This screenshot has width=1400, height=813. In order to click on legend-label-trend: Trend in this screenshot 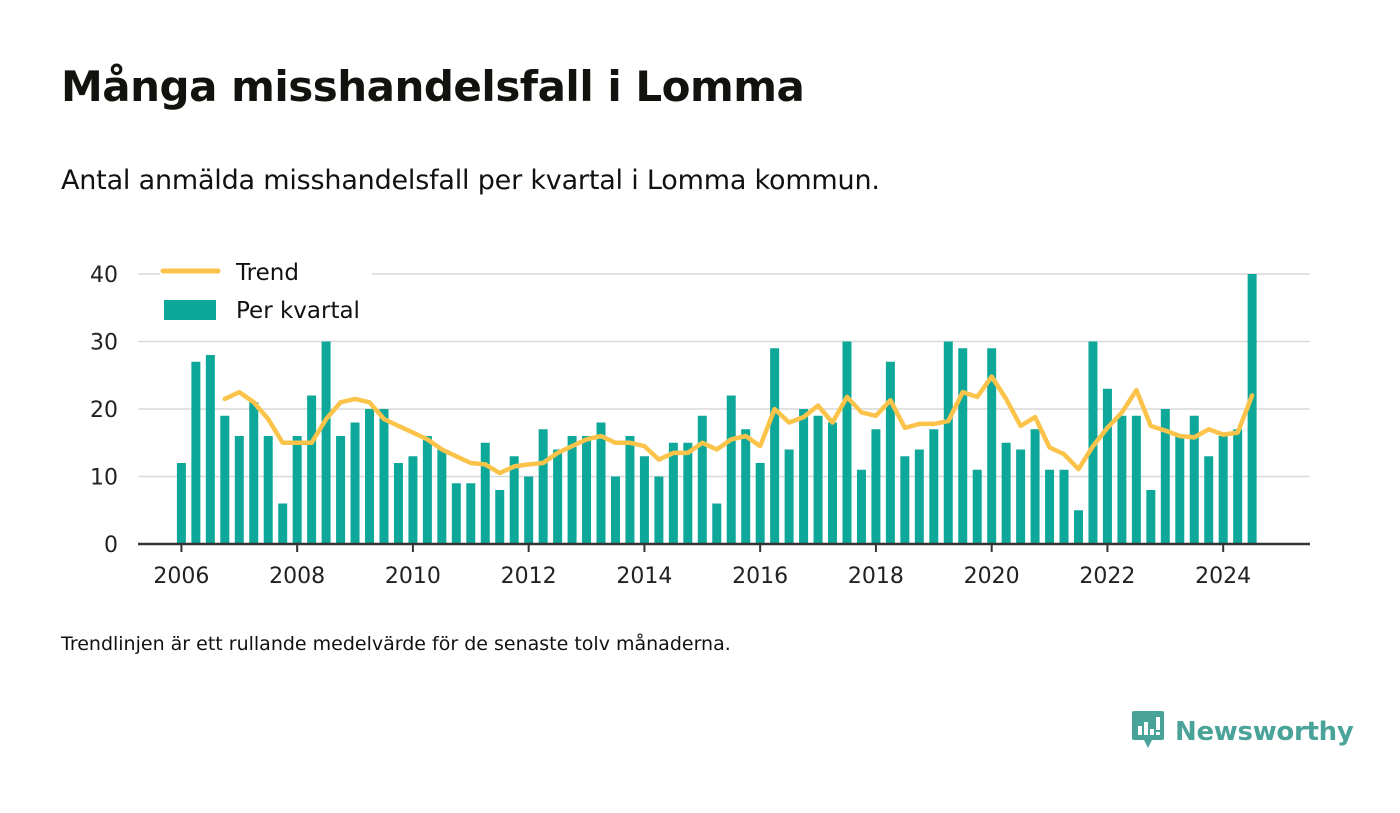, I will do `click(267, 273)`.